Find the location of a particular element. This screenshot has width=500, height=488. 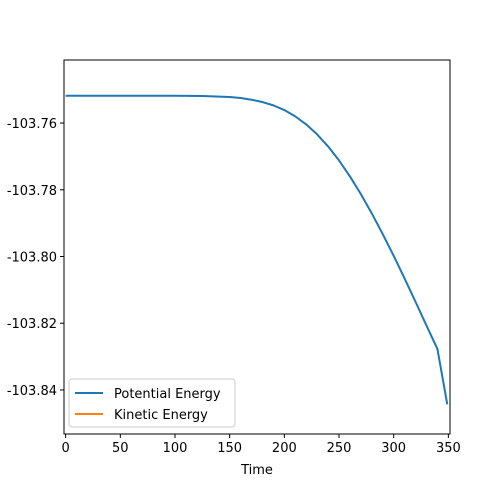

x-tick-label: 300 is located at coordinates (393, 448).